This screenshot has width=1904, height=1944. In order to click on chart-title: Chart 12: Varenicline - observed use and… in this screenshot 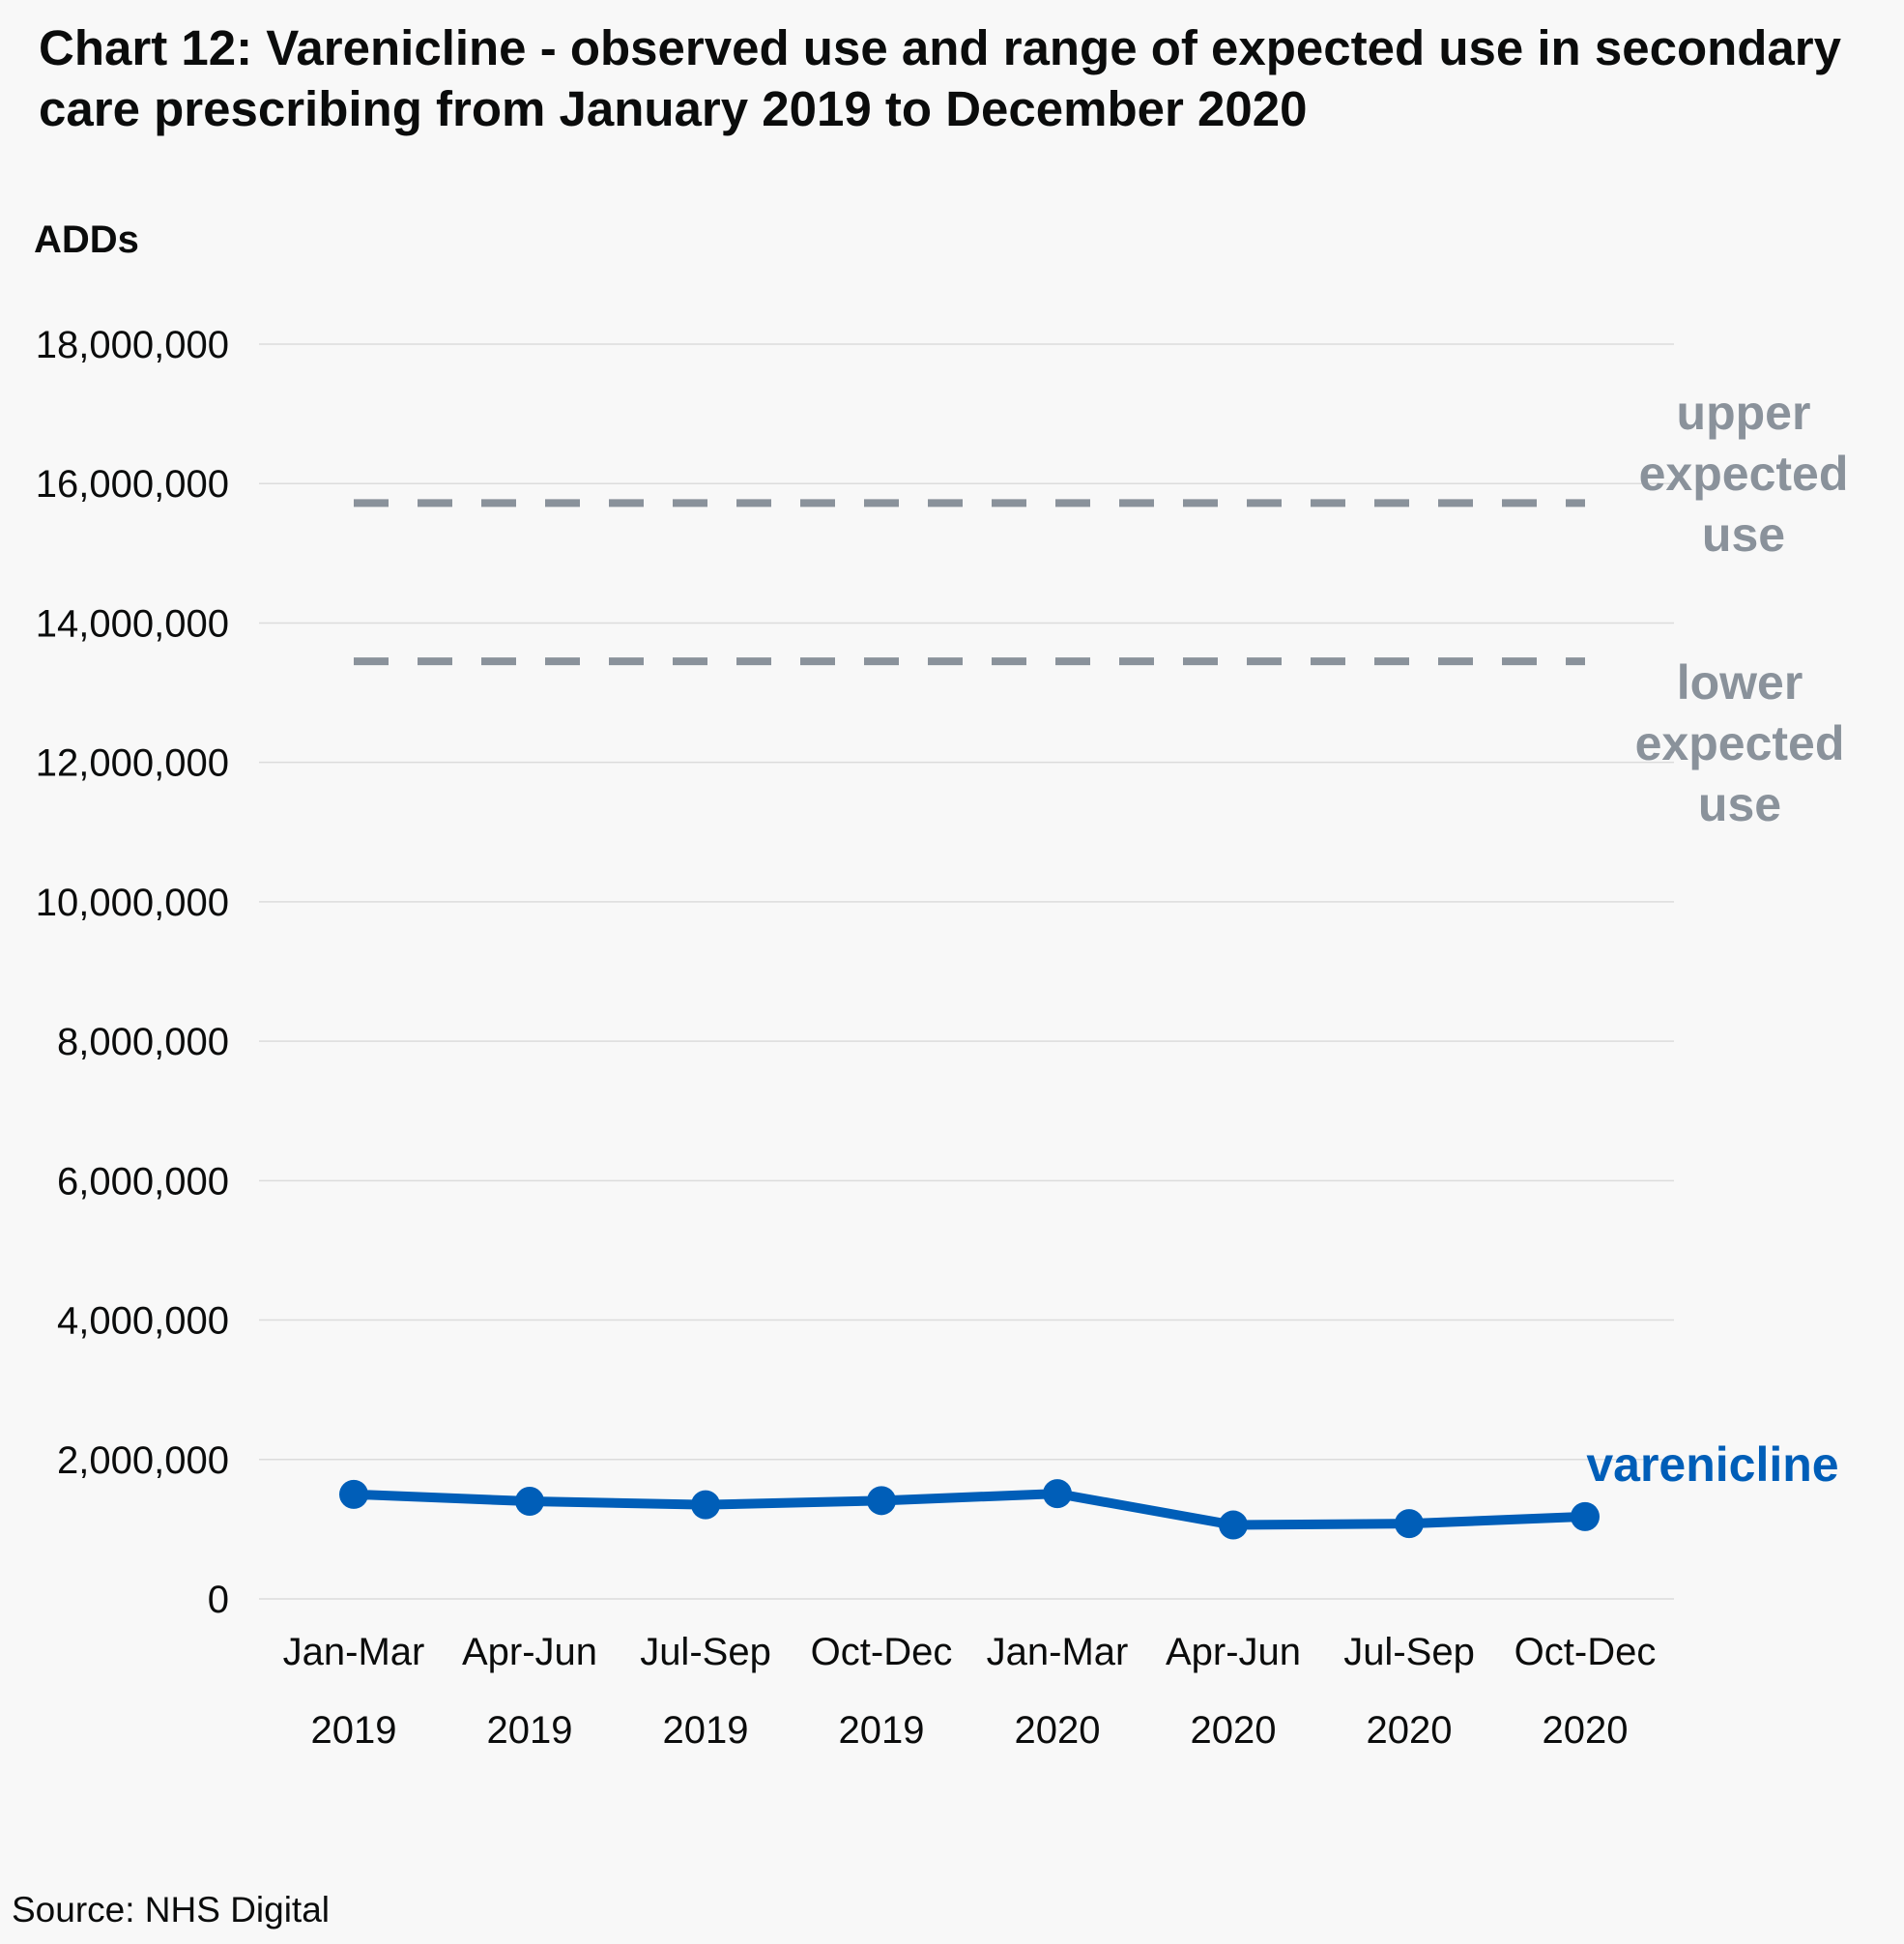, I will do `click(940, 78)`.